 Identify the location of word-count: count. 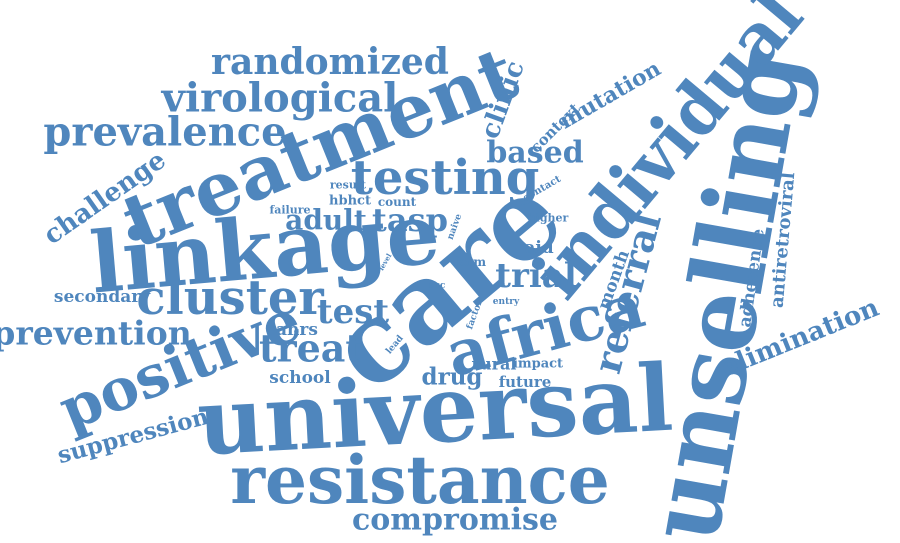
(397, 202).